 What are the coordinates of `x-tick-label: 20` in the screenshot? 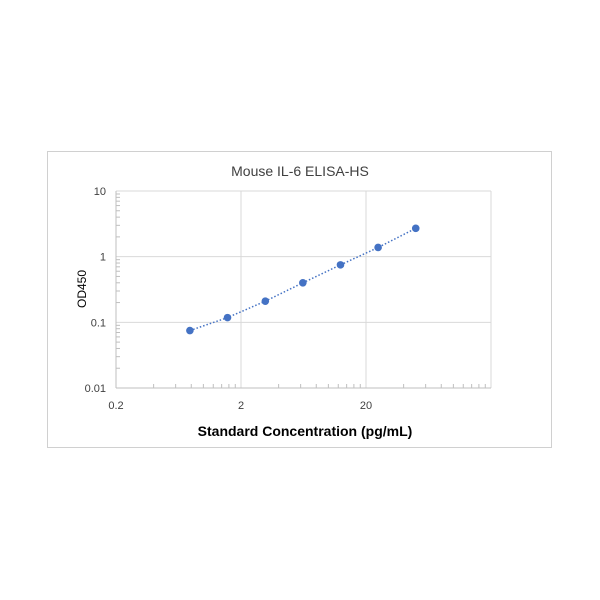 It's located at (366, 406).